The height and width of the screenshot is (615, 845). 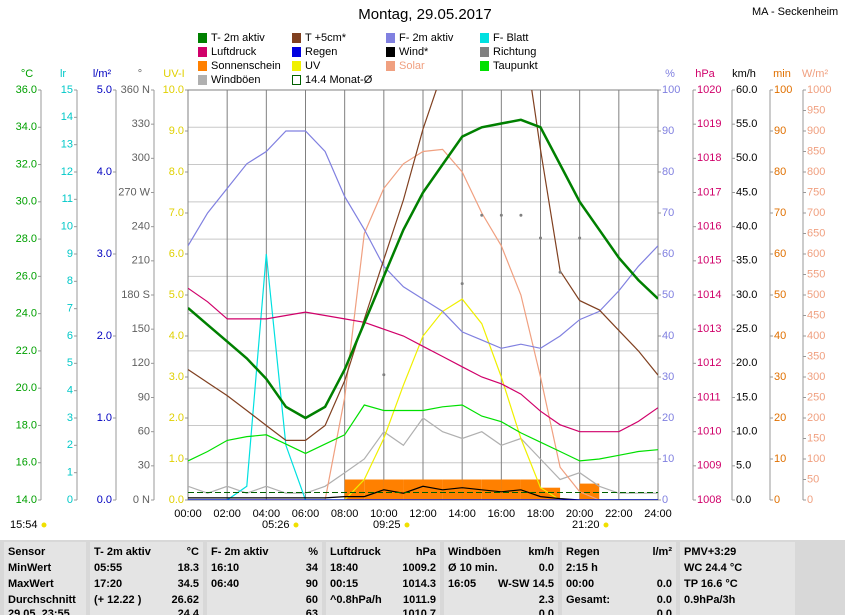 What do you see at coordinates (176, 172) in the screenshot?
I see `tick-label: 8.0` at bounding box center [176, 172].